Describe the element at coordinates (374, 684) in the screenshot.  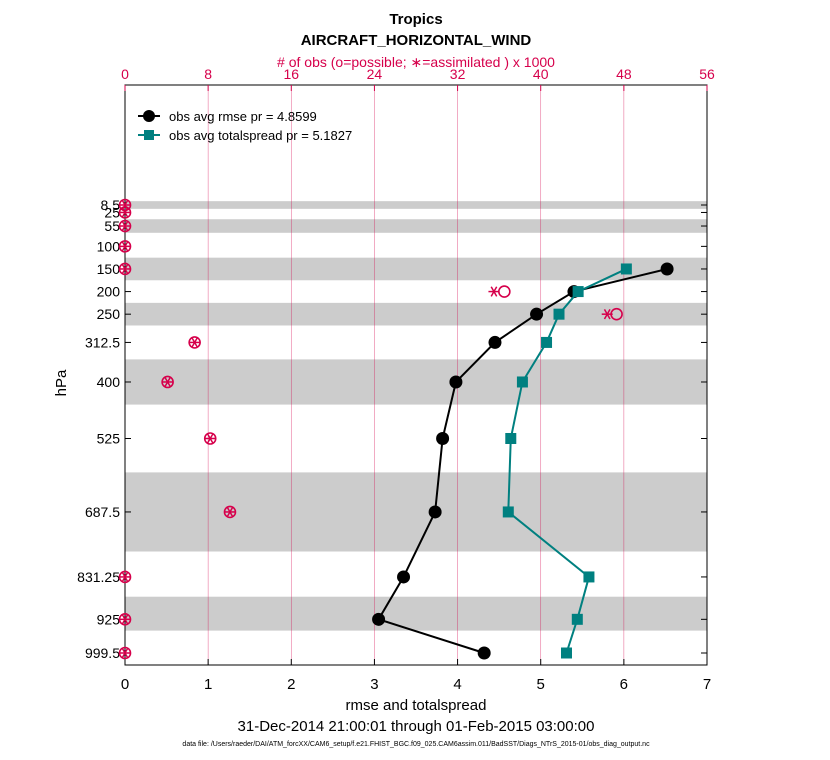
I see `x-tick-label: 3` at that location.